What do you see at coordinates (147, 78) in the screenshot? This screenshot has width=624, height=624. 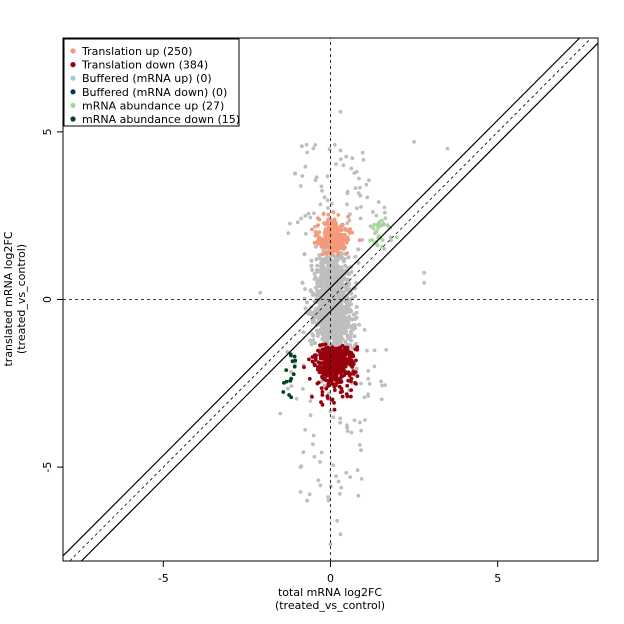 I see `legend-label: Buffered (mRNA up) (0)` at bounding box center [147, 78].